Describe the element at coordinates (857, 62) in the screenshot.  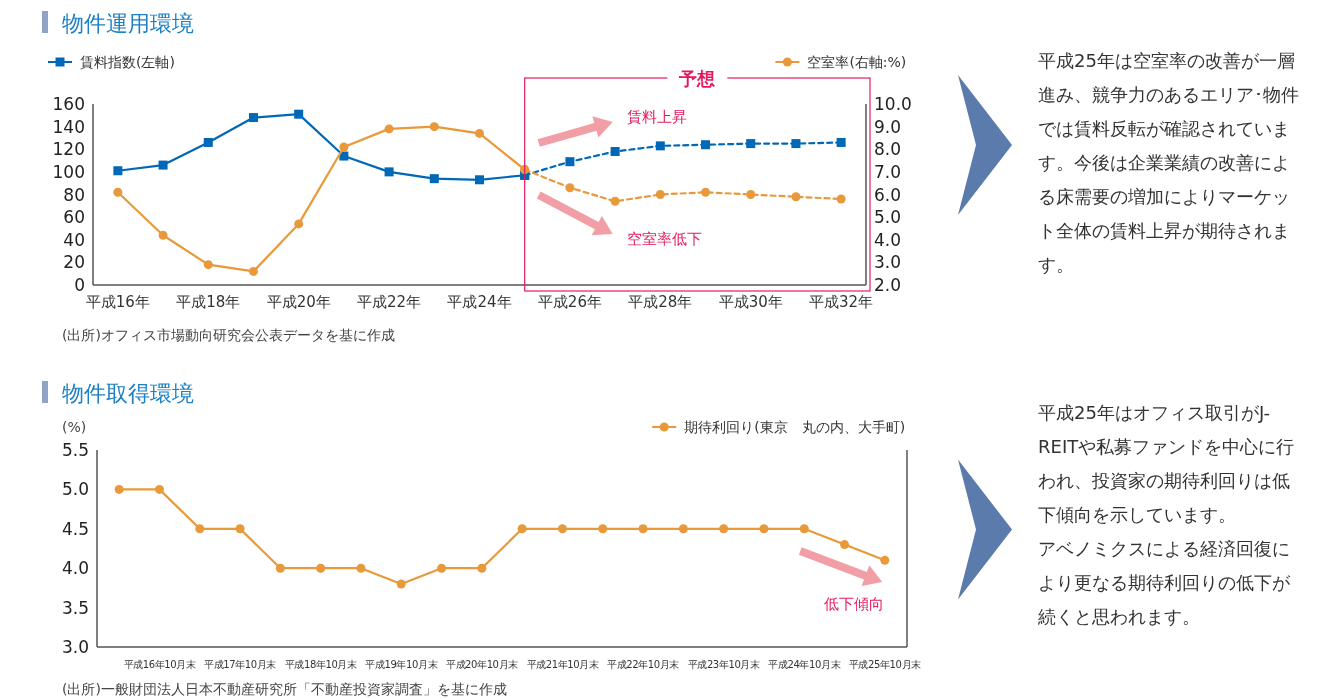
I see `legend-label: 空室率(右軸:%)` at that location.